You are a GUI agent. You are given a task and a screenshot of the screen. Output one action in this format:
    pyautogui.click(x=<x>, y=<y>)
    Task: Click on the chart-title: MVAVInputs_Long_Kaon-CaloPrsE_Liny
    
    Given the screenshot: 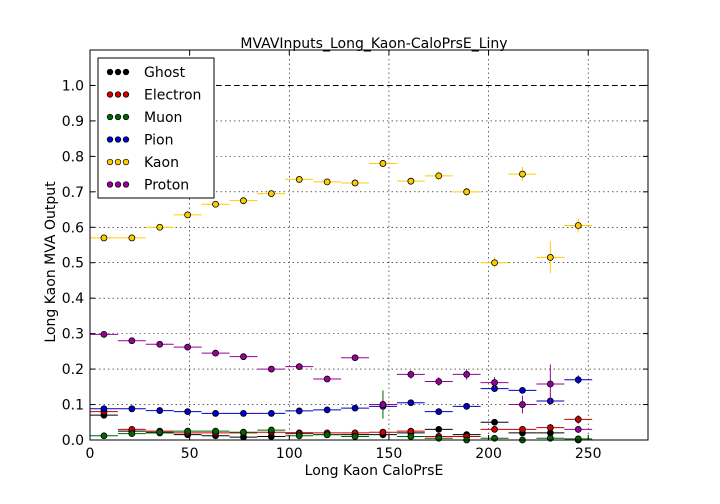 What is the action you would take?
    pyautogui.click(x=373, y=44)
    